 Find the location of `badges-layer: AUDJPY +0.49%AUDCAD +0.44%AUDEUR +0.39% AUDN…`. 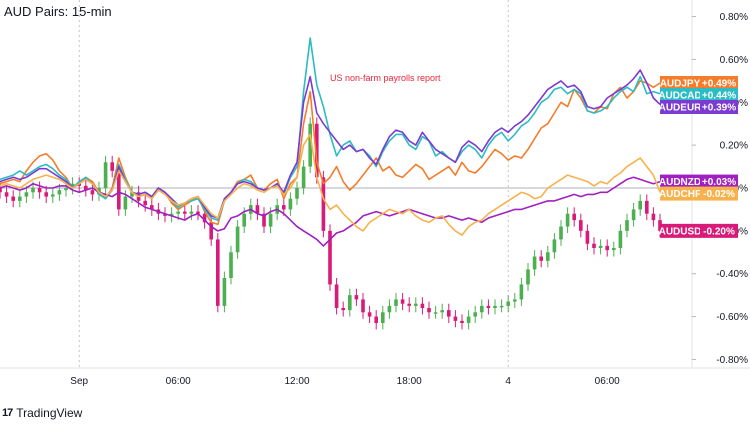

badges-layer: AUDJPY +0.49%AUDCAD +0.44%AUDEUR +0.39% AUDN… is located at coordinates (698, 157).